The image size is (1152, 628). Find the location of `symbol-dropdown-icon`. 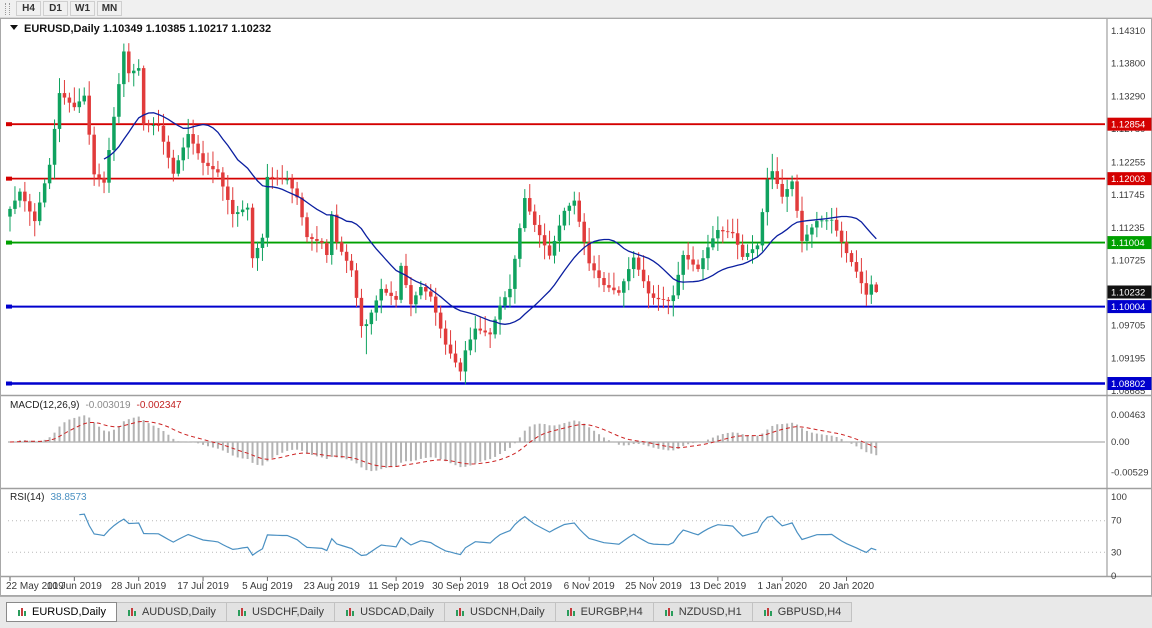

symbol-dropdown-icon is located at coordinates (14, 27).